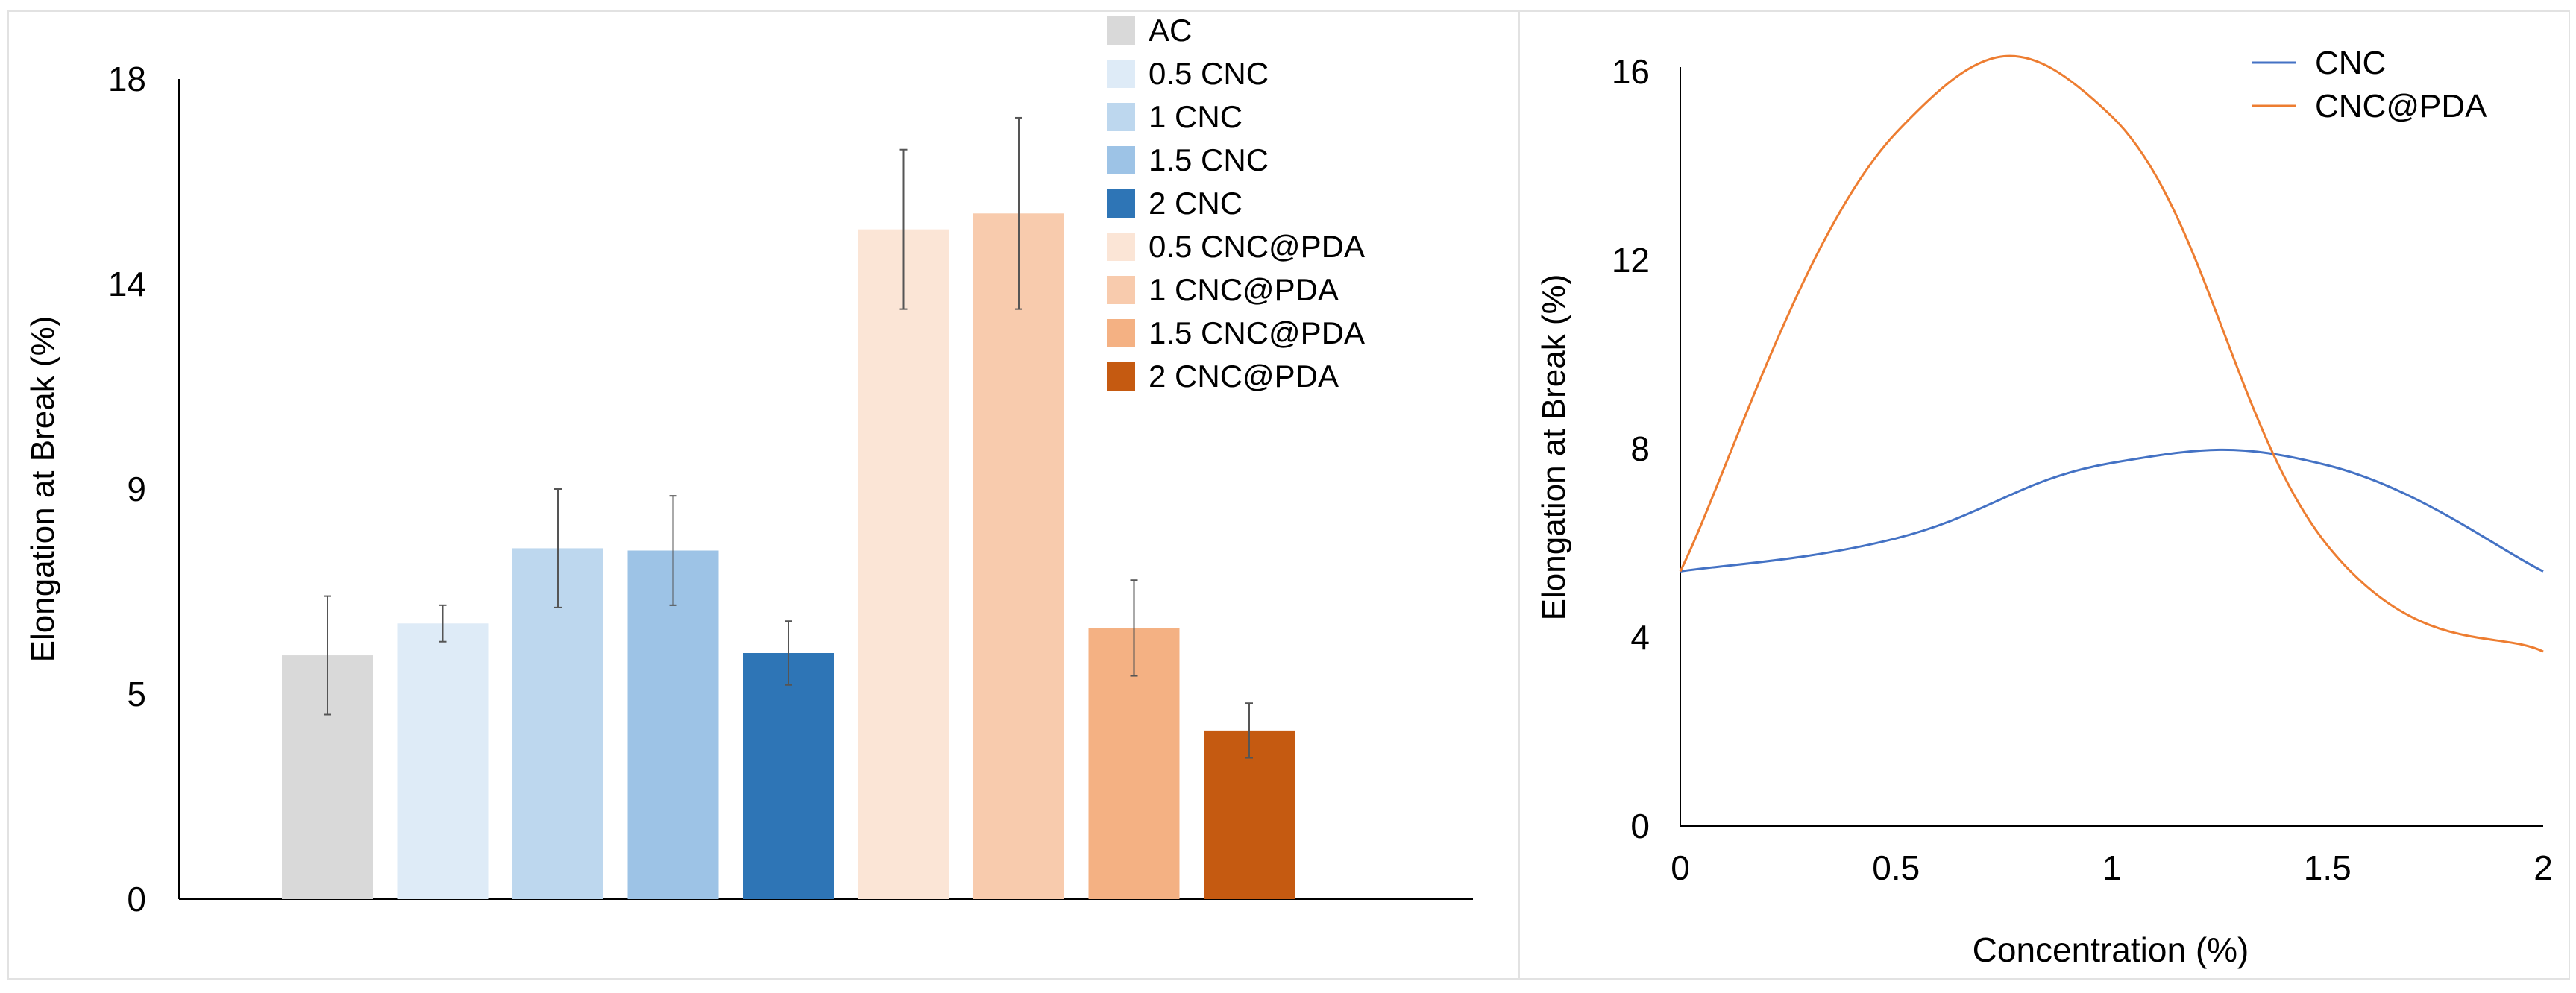  What do you see at coordinates (1631, 260) in the screenshot?
I see `line-chart-y-tick-label: 12` at bounding box center [1631, 260].